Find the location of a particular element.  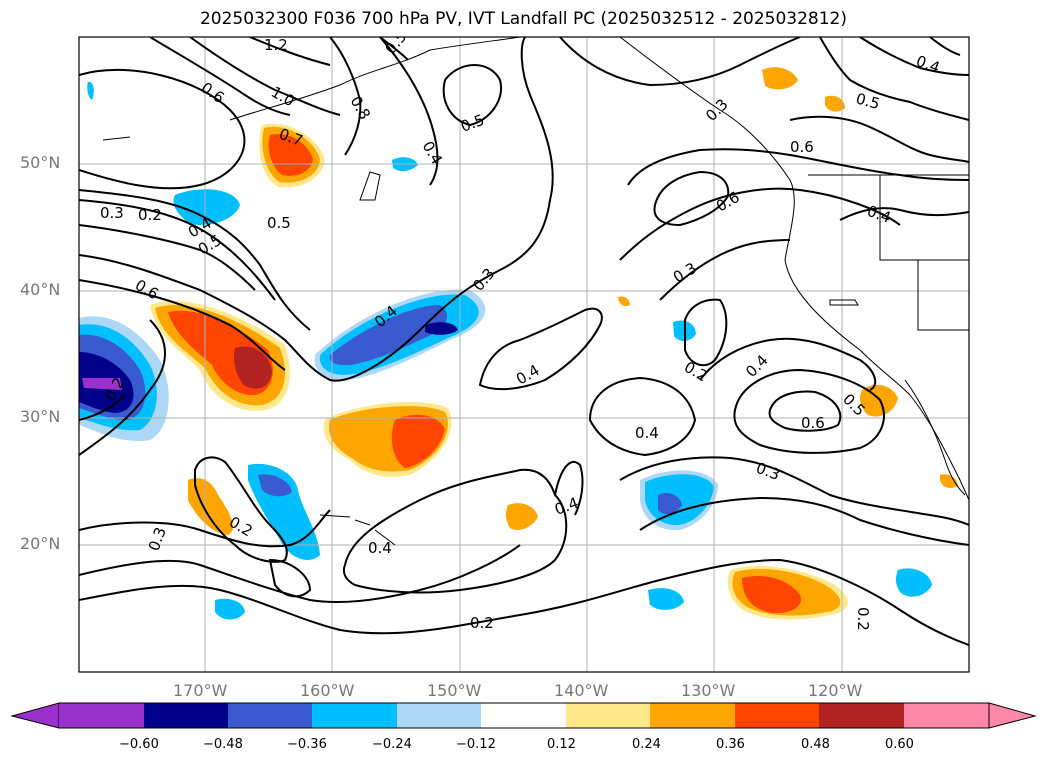

lat-label-30n: 30°N is located at coordinates (40, 416).